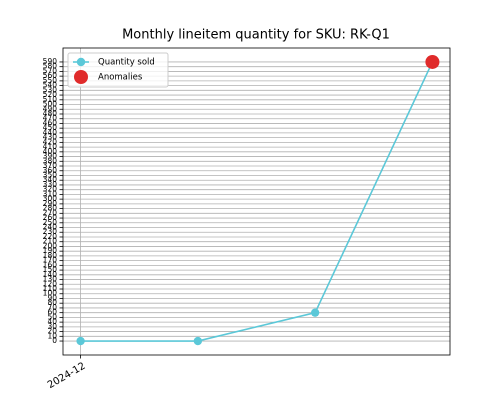 The height and width of the screenshot is (400, 500). What do you see at coordinates (50, 118) in the screenshot?
I see `y-tick-label: 470` at bounding box center [50, 118].